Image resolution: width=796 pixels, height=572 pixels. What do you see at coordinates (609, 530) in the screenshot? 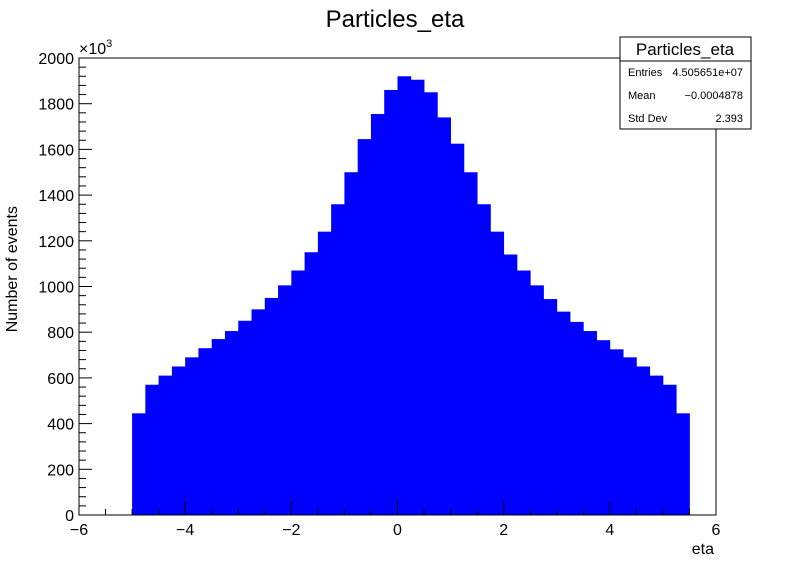
I see `x-tick-label: 4` at bounding box center [609, 530].